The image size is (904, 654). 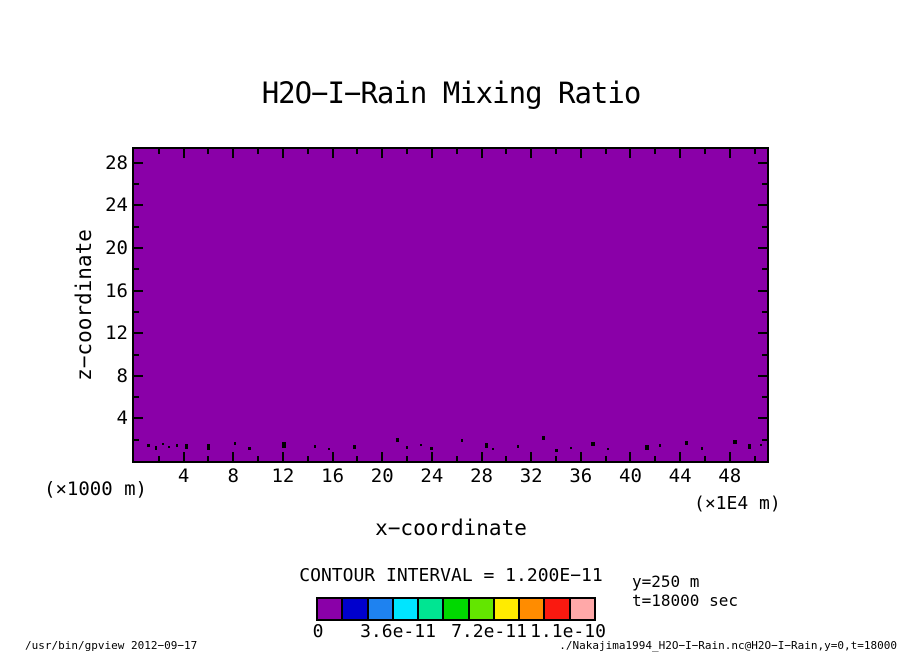 What do you see at coordinates (122, 418) in the screenshot?
I see `y-tick-label: 4` at bounding box center [122, 418].